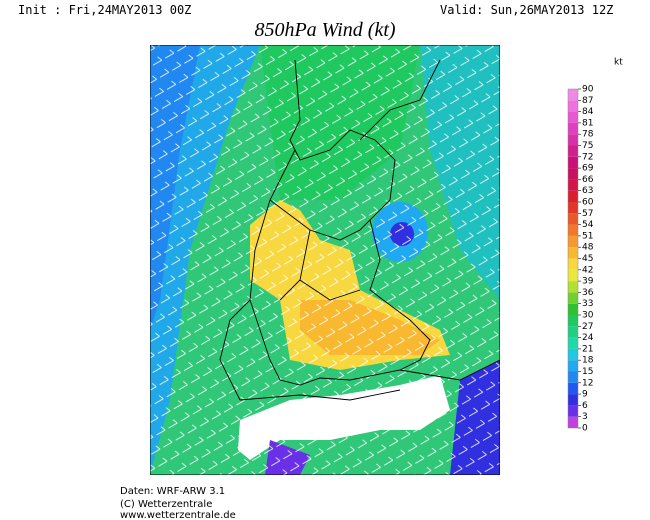 This screenshot has width=650, height=520. Describe the element at coordinates (587, 236) in the screenshot. I see `colorbar-label: 51` at that location.